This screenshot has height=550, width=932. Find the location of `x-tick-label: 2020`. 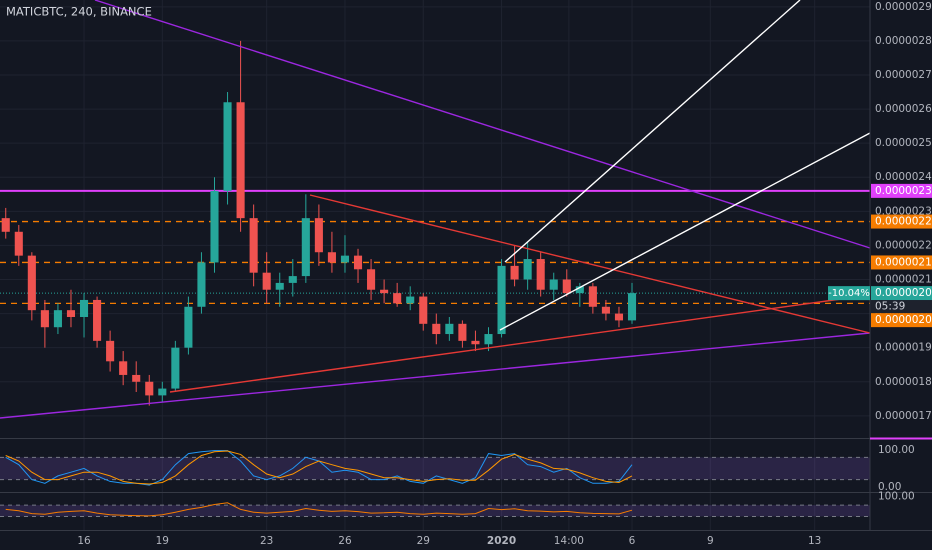

x-tick-label: 2020 is located at coordinates (501, 541).